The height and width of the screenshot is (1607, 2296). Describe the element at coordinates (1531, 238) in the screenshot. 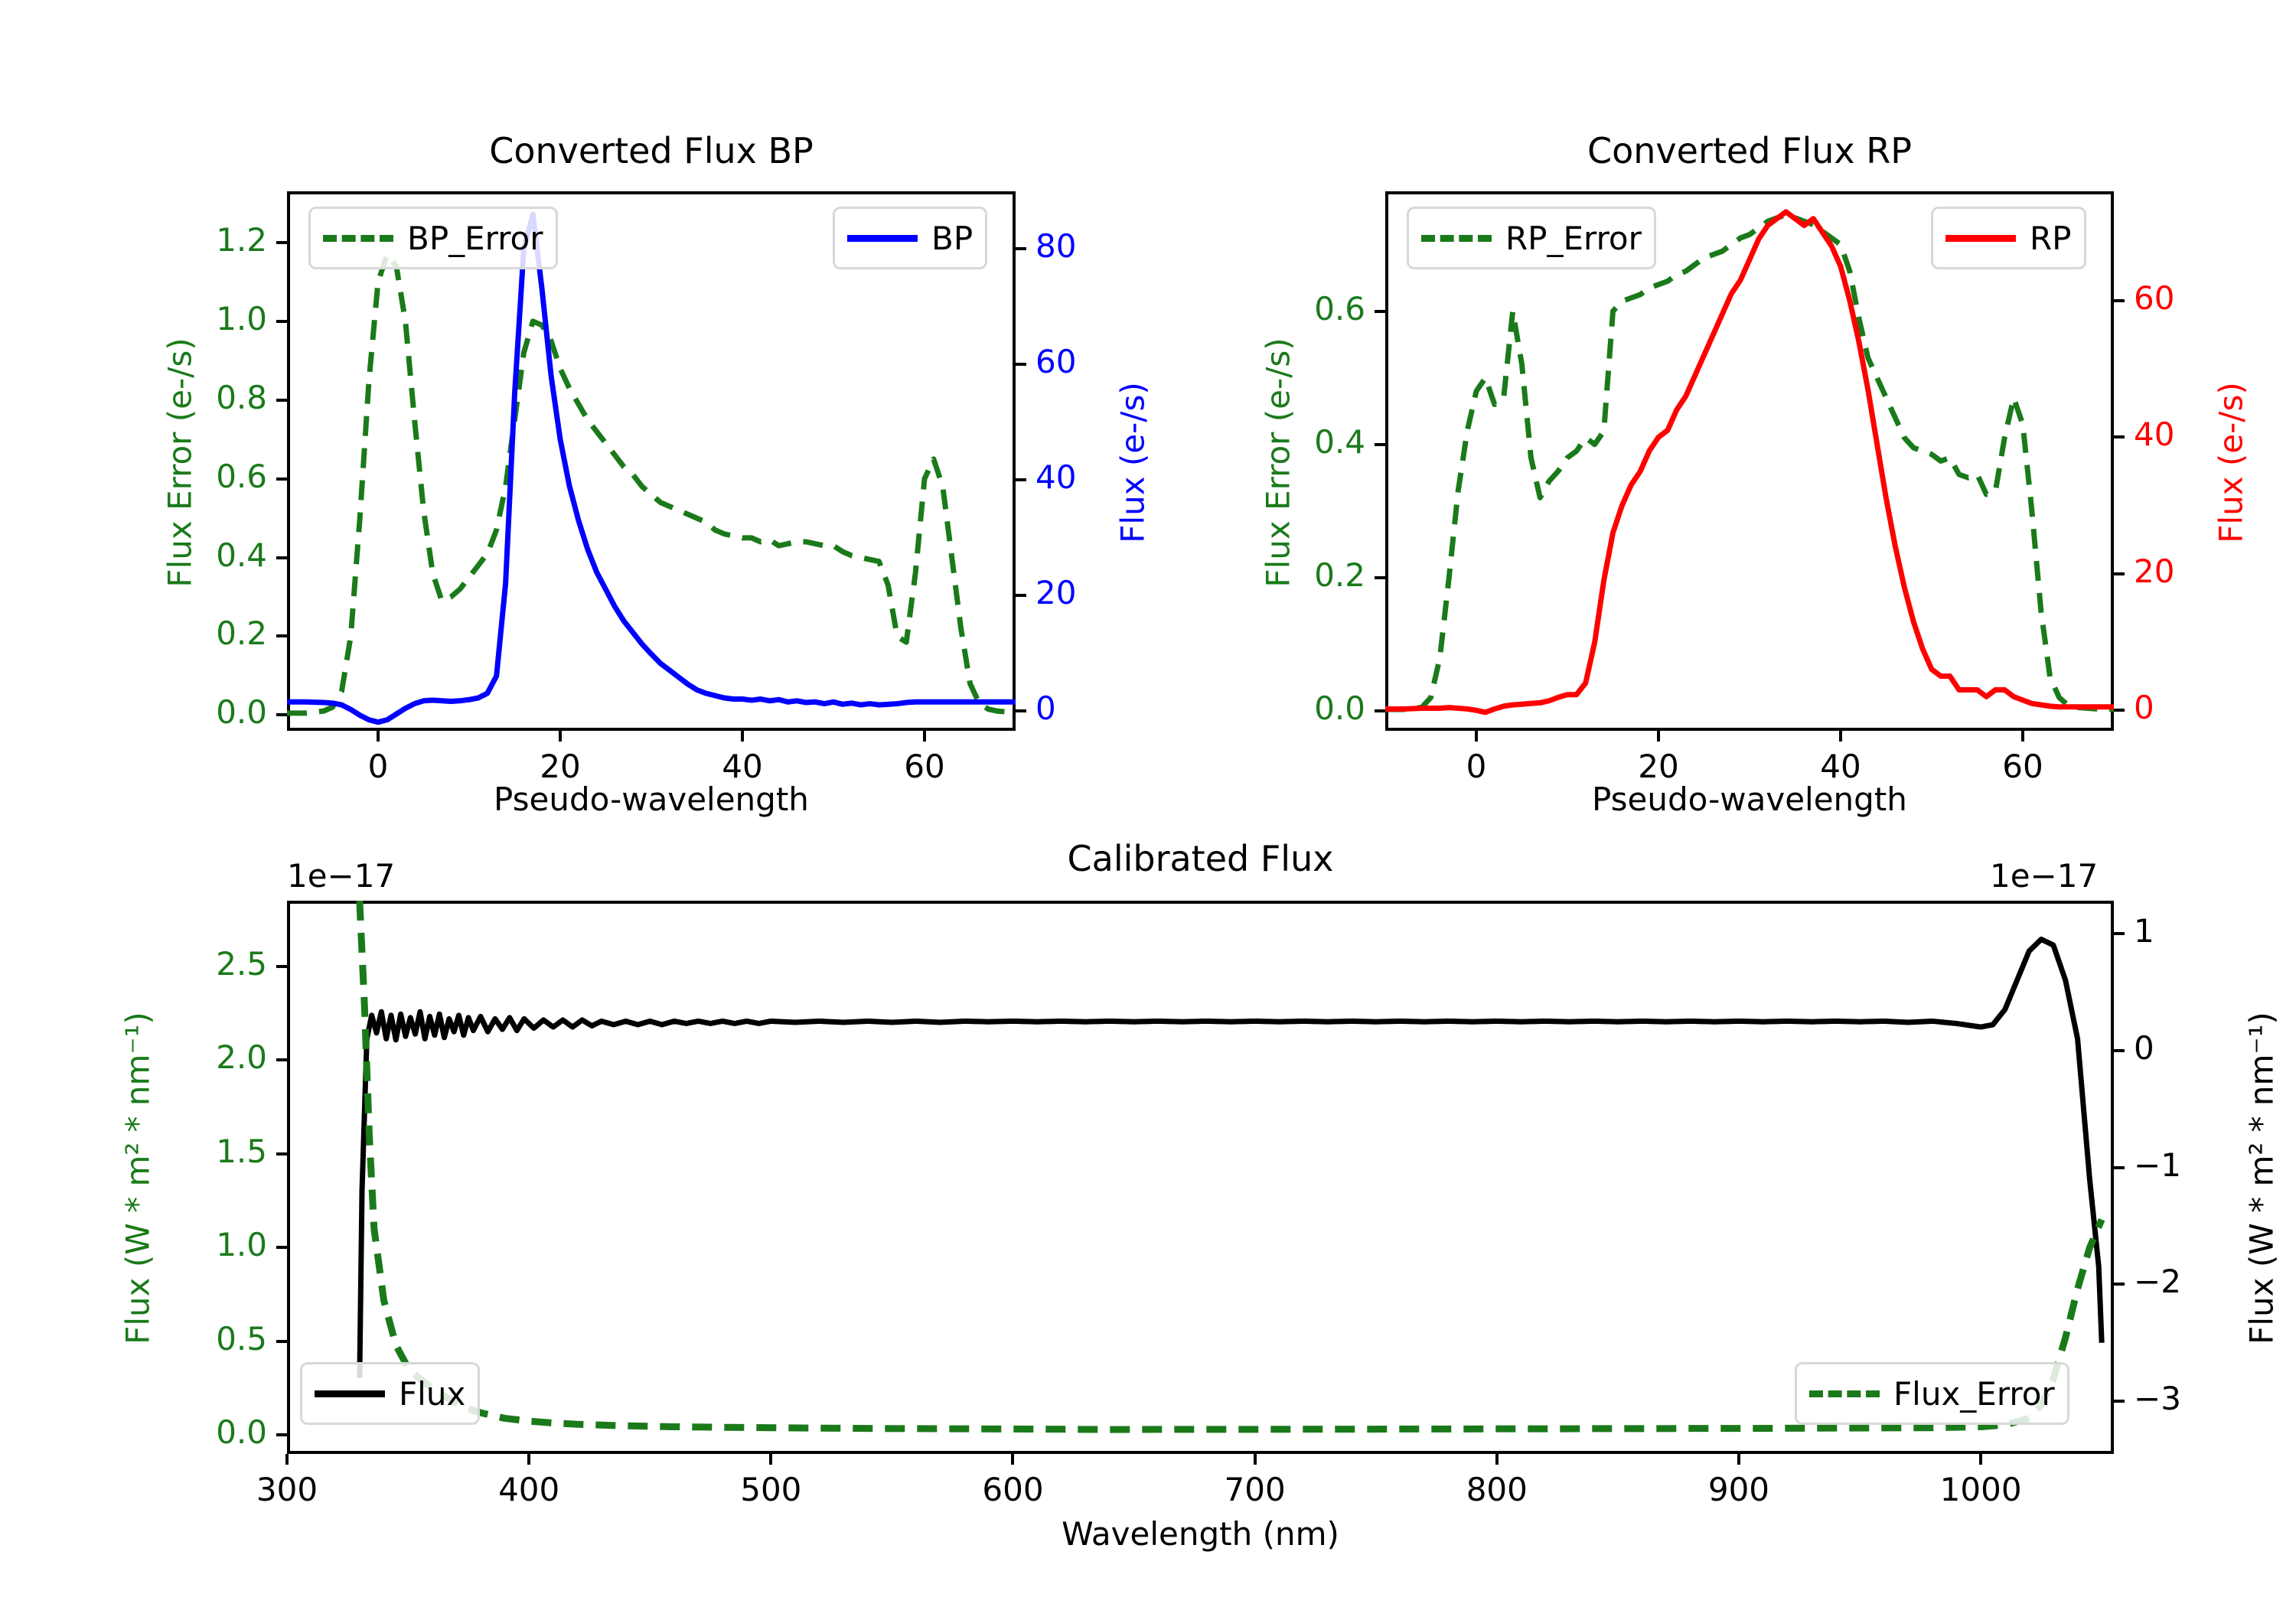

I see `rp-legend-error: RP_Error` at that location.